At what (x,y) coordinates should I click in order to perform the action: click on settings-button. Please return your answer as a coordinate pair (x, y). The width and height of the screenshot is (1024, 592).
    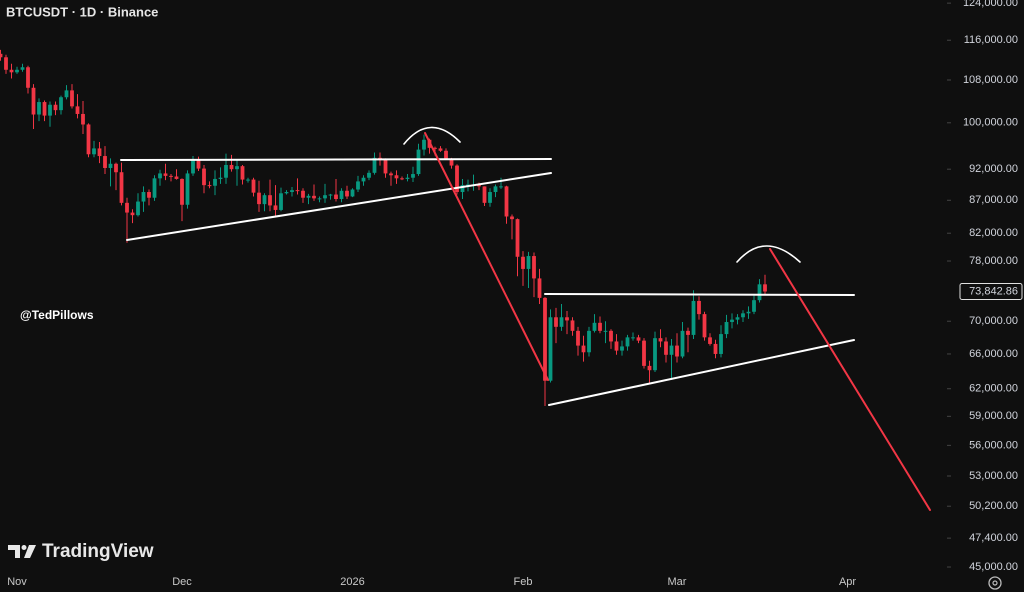
    Looking at the image, I should click on (995, 583).